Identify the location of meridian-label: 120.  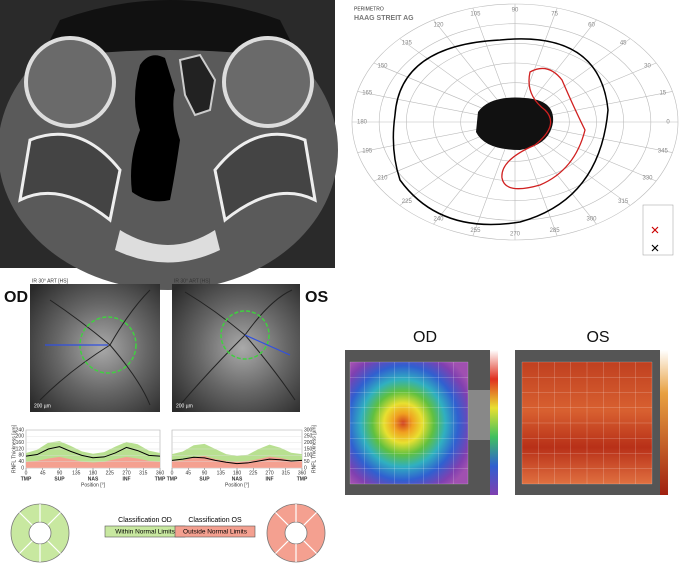
(438, 26).